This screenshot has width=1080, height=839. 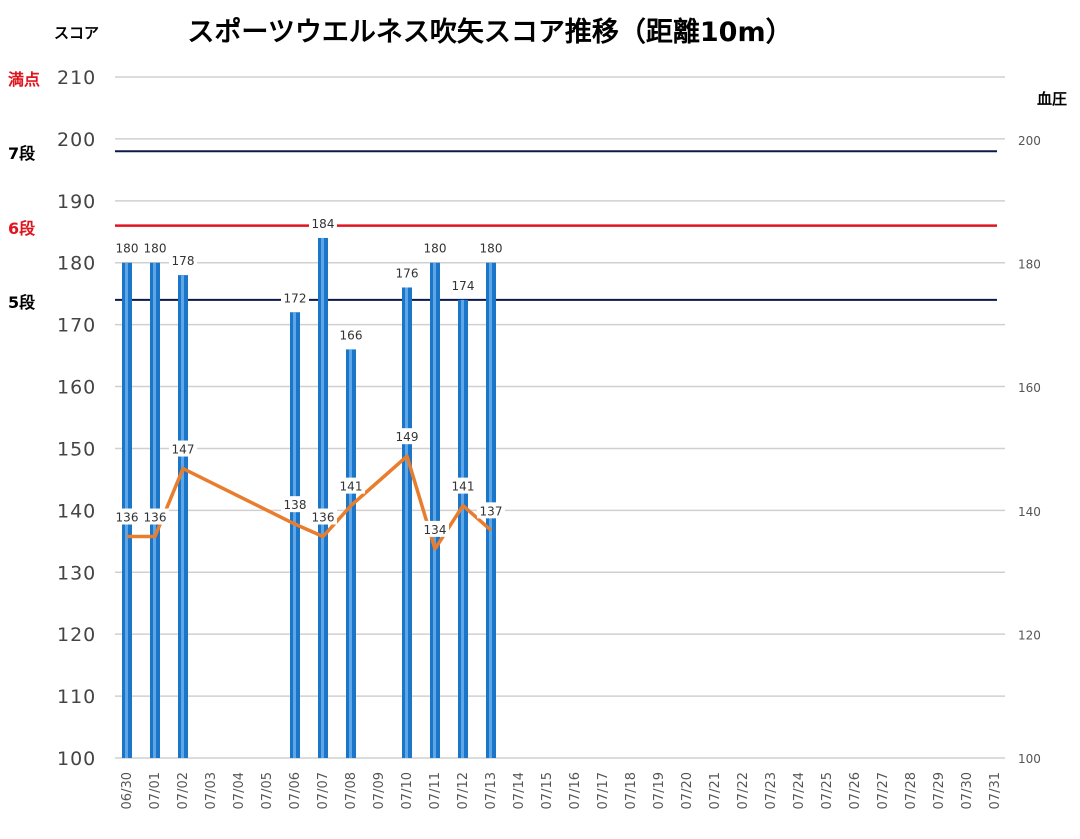 I want to click on x-tick-label: 07/23, so click(x=771, y=790).